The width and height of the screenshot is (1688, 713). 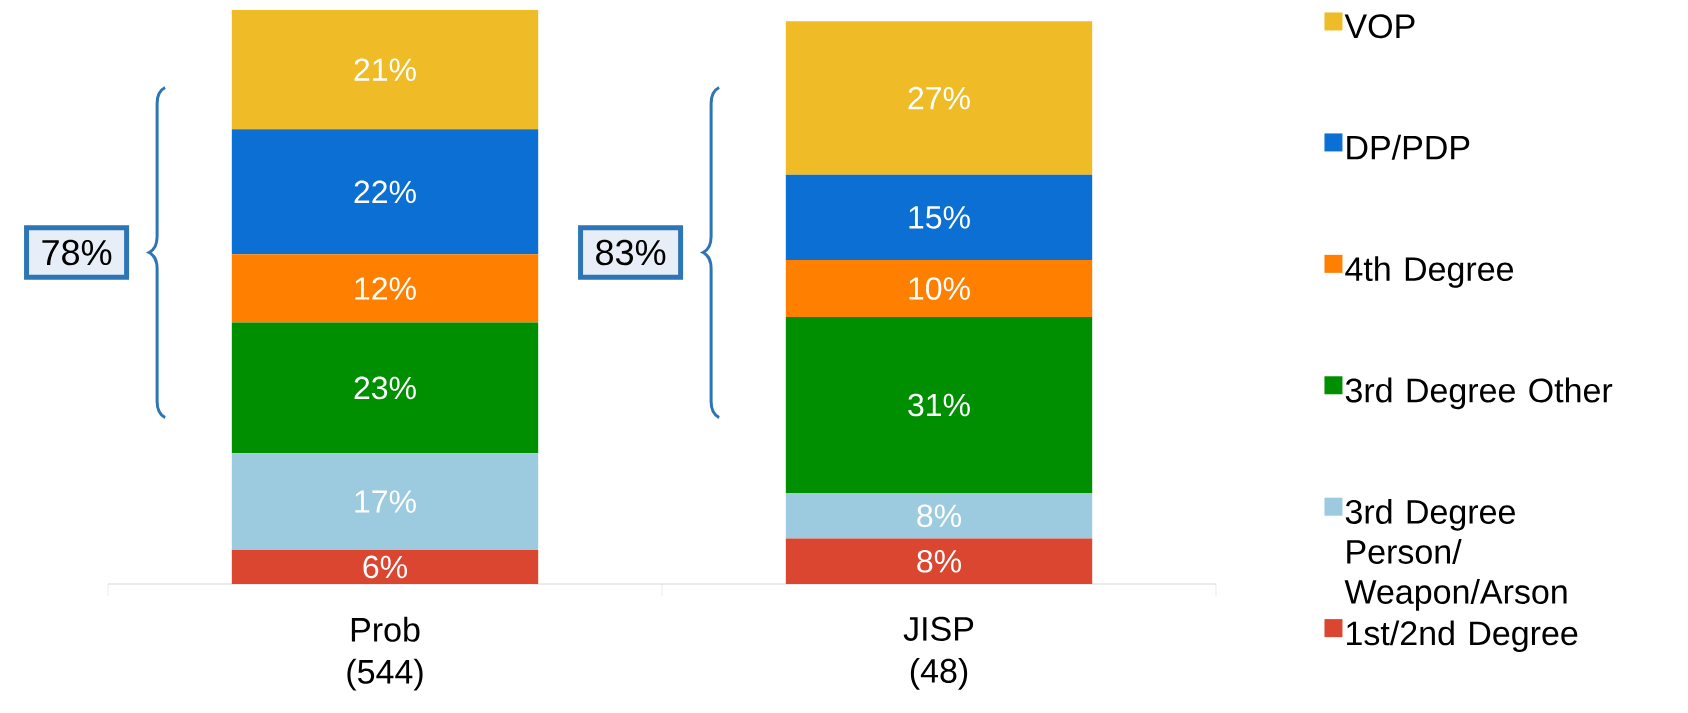 What do you see at coordinates (1429, 272) in the screenshot?
I see `legend-label: 4th Degree` at bounding box center [1429, 272].